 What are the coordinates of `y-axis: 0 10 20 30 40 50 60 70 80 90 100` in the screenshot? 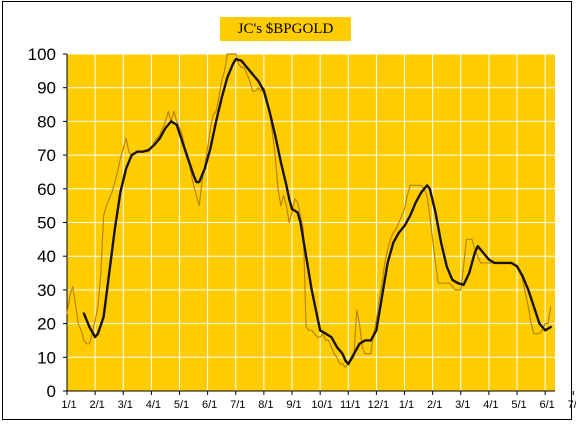 It's located at (48, 223).